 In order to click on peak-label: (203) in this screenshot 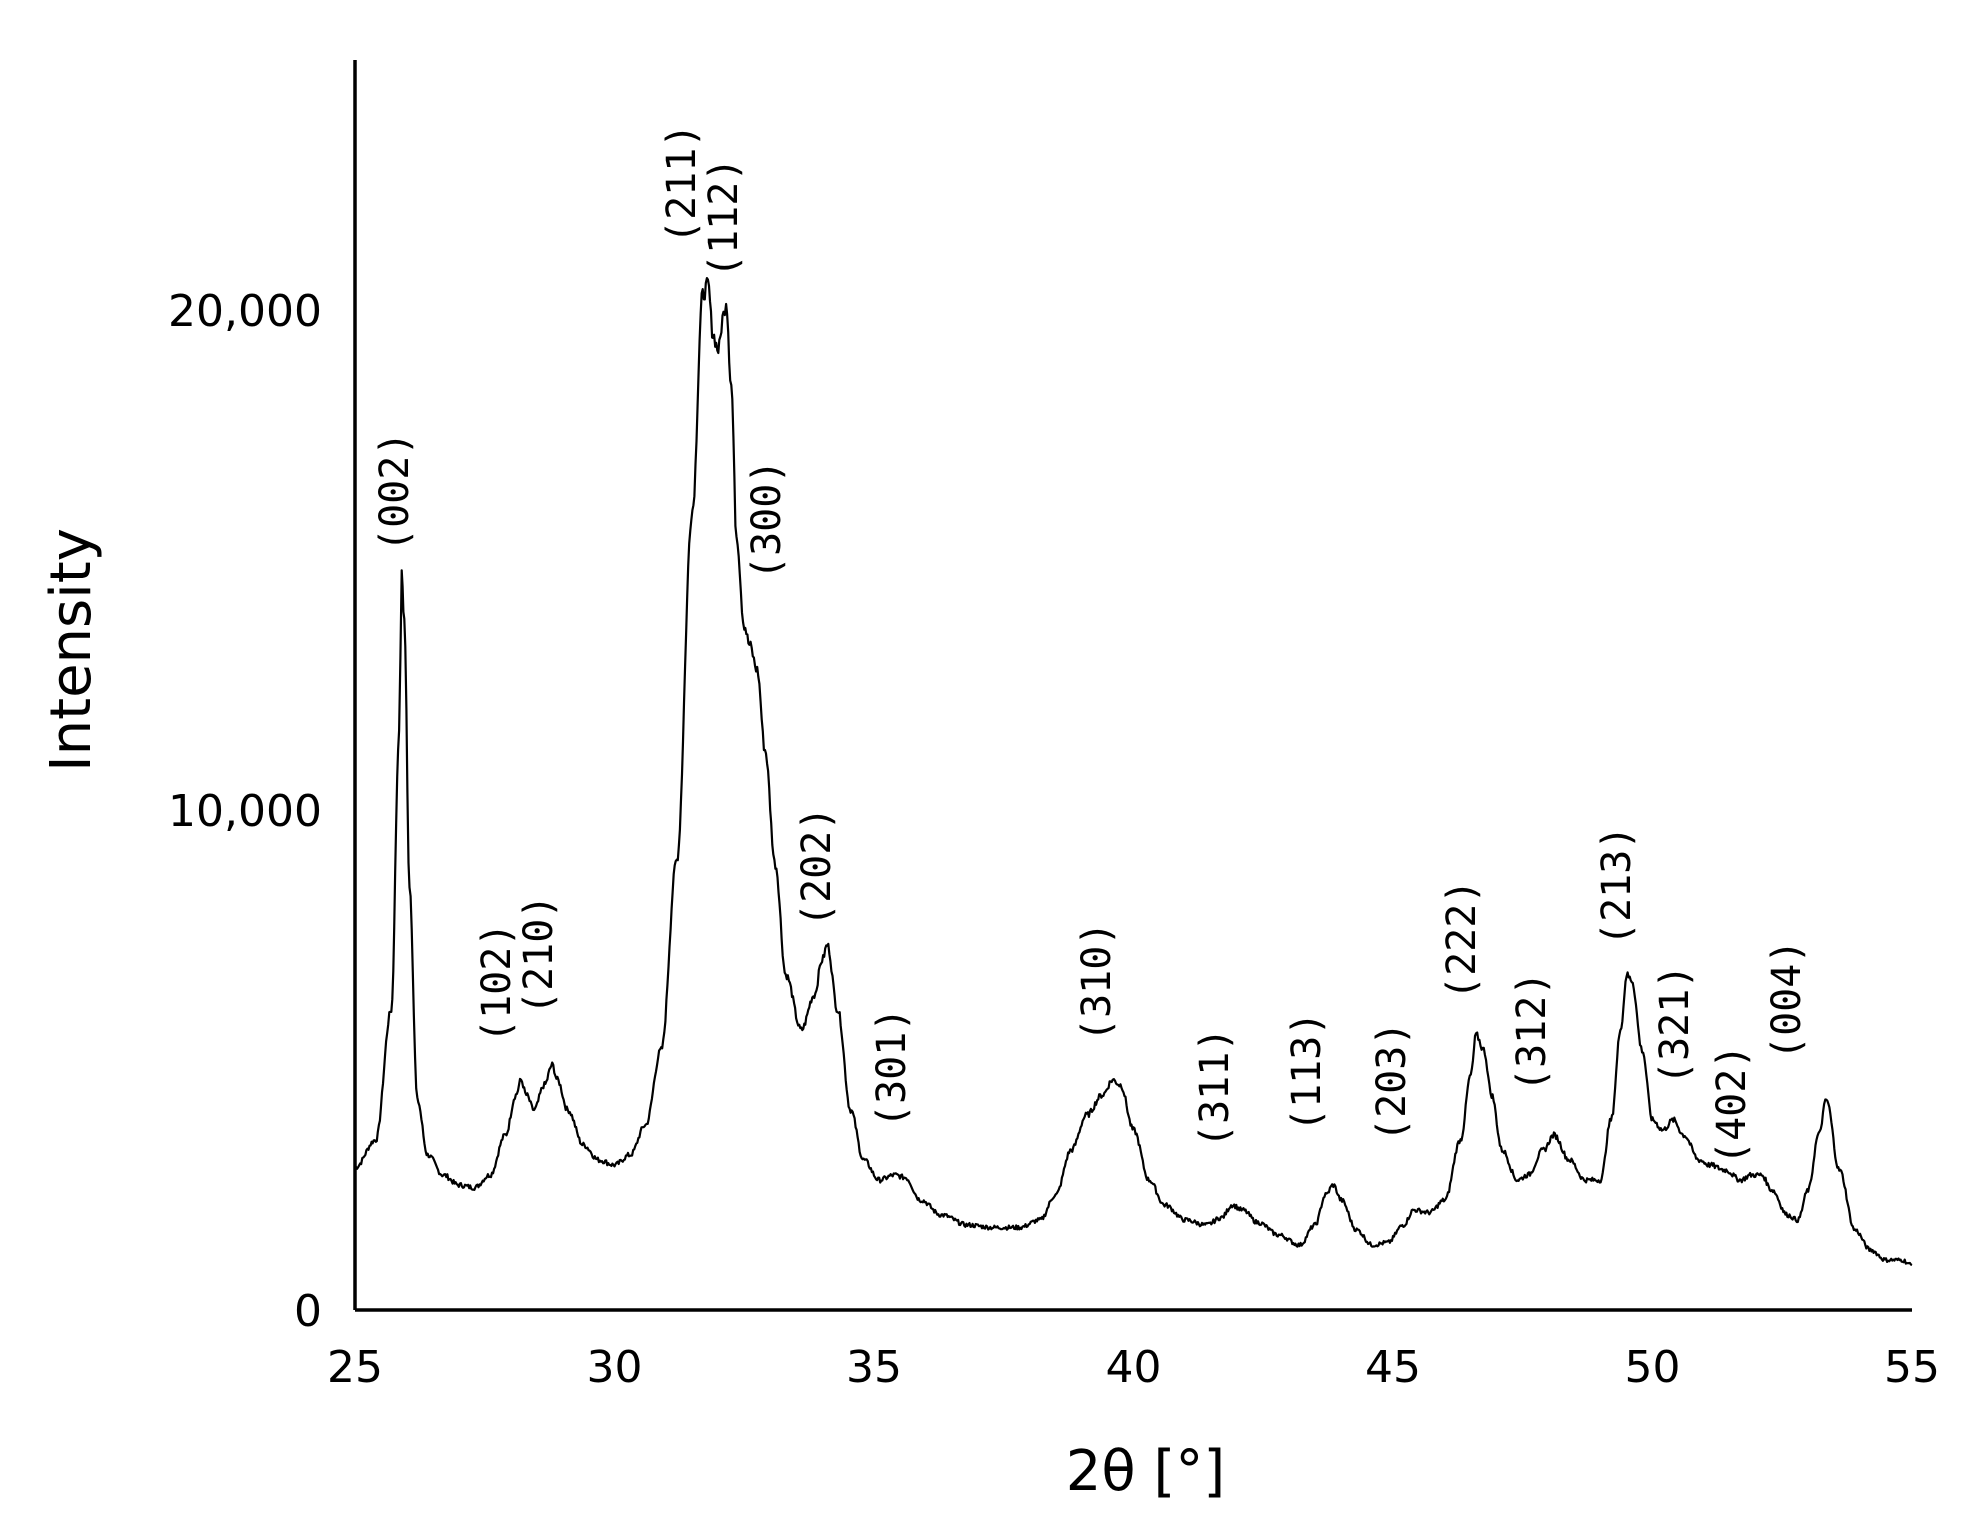, I will do `click(1392, 1082)`.